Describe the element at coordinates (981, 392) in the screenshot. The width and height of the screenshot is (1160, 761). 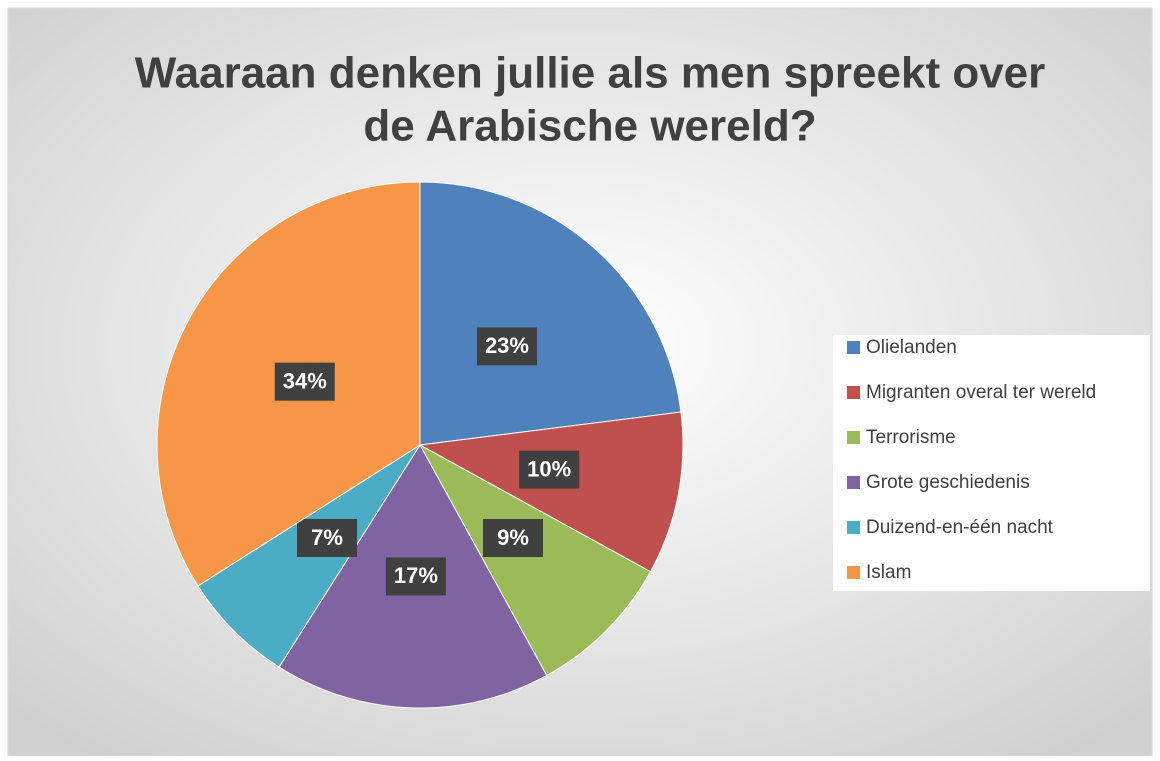
I see `legend-label: Migranten overal ter wereld` at that location.